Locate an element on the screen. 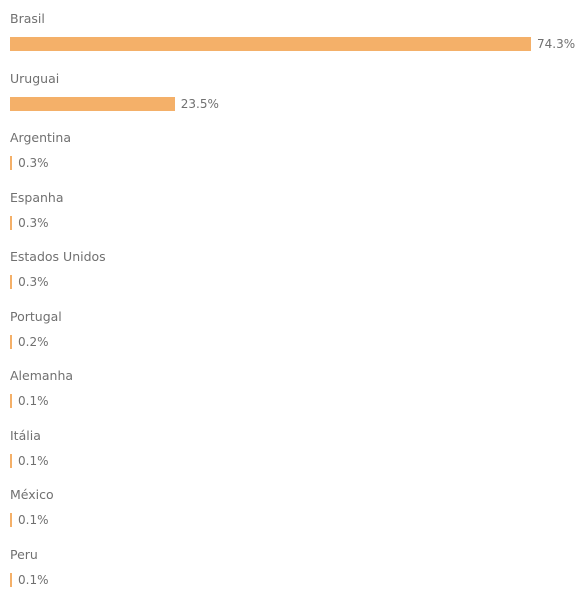  category-label: Portugal is located at coordinates (36, 317).